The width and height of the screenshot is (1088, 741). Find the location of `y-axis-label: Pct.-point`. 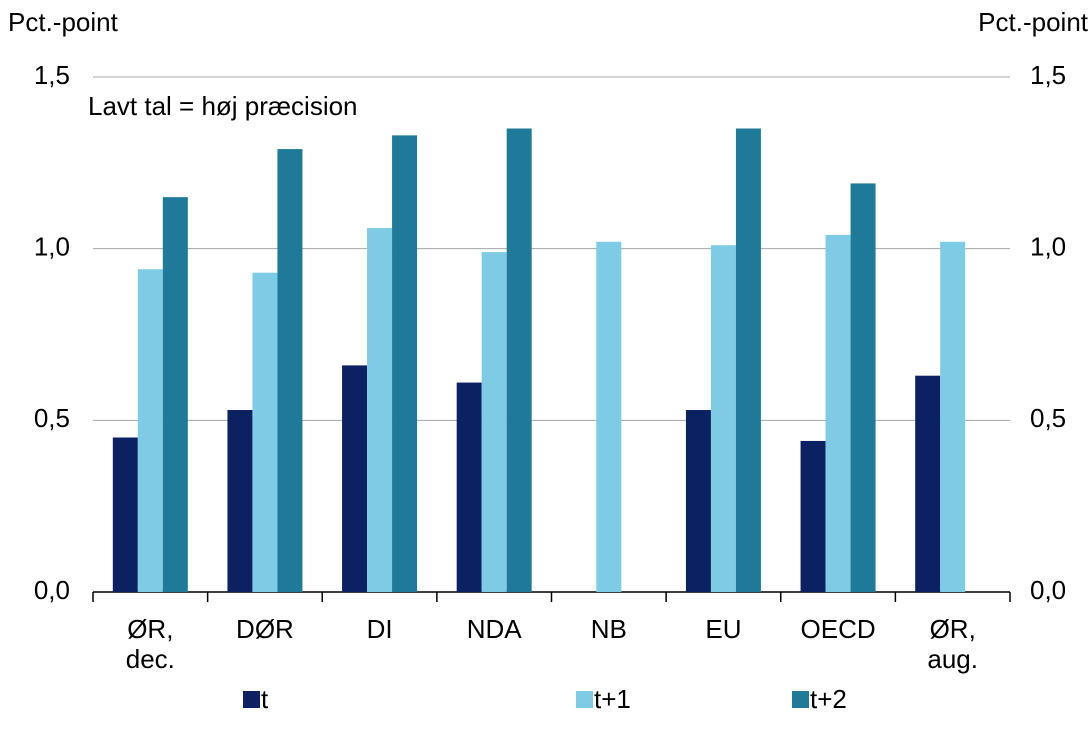

y-axis-label: Pct.-point is located at coordinates (63, 22).